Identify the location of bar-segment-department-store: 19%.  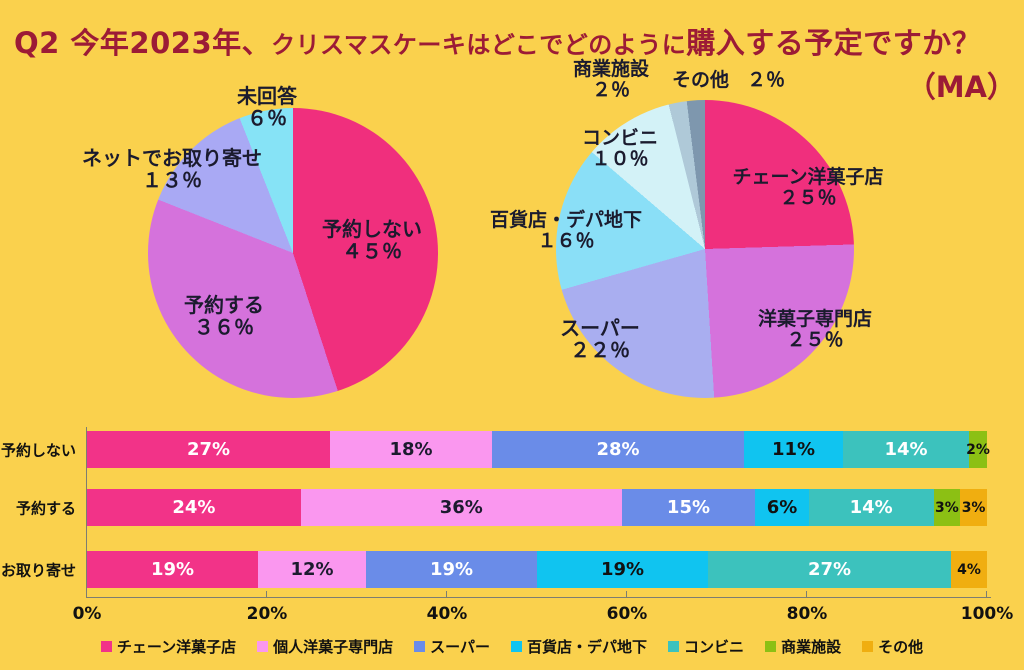
(622, 569).